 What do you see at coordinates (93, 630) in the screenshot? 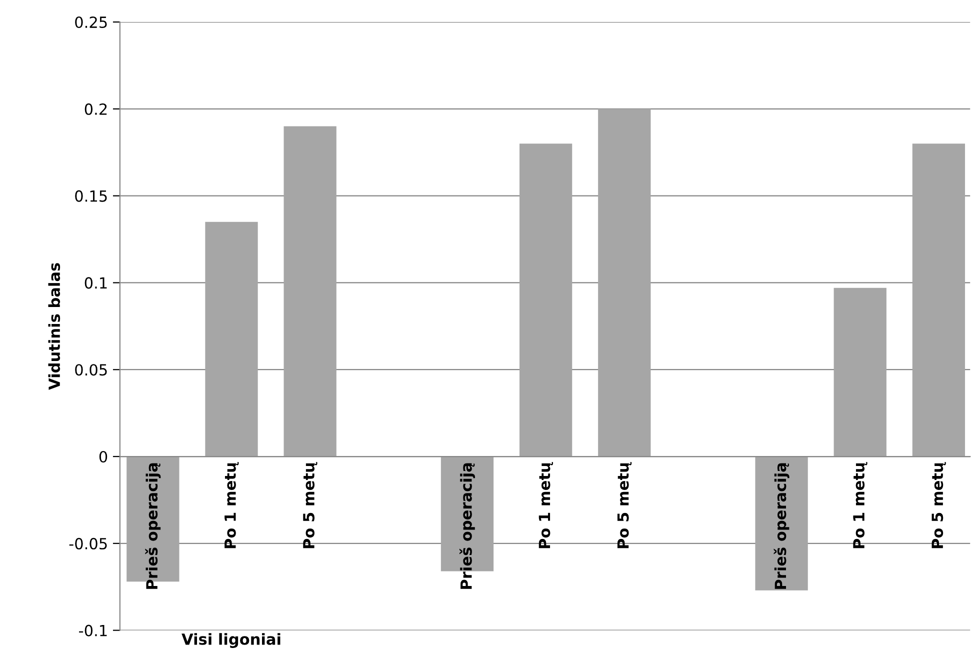
I see `y-tick-label: -0.1` at bounding box center [93, 630].